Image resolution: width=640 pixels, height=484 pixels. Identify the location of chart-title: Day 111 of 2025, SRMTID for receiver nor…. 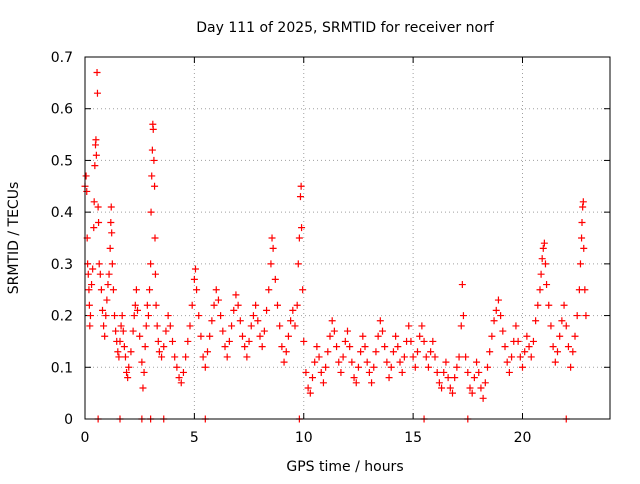
(345, 28).